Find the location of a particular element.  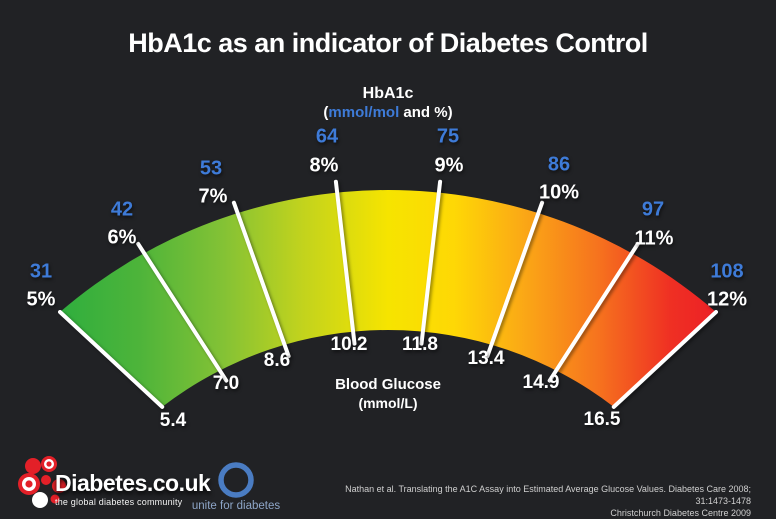

diabetes-couk-circles-icon is located at coordinates (42, 482).